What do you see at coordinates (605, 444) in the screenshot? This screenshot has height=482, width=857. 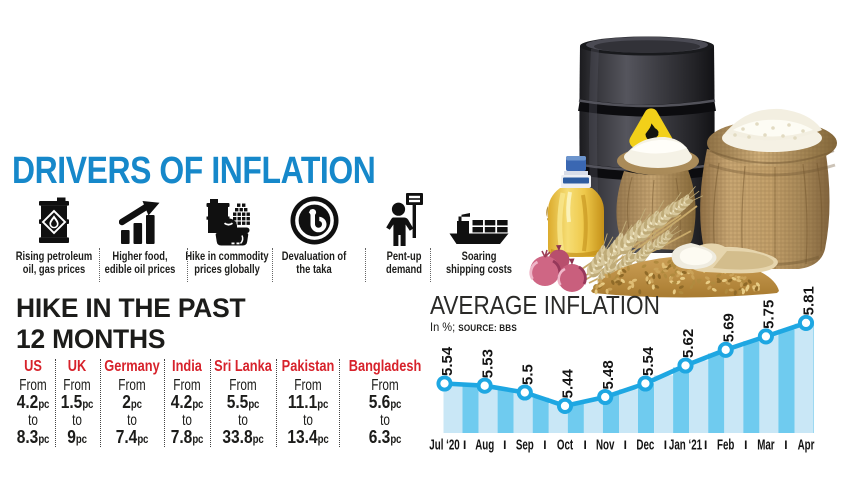 I see `svg-text: Nov` at bounding box center [605, 444].